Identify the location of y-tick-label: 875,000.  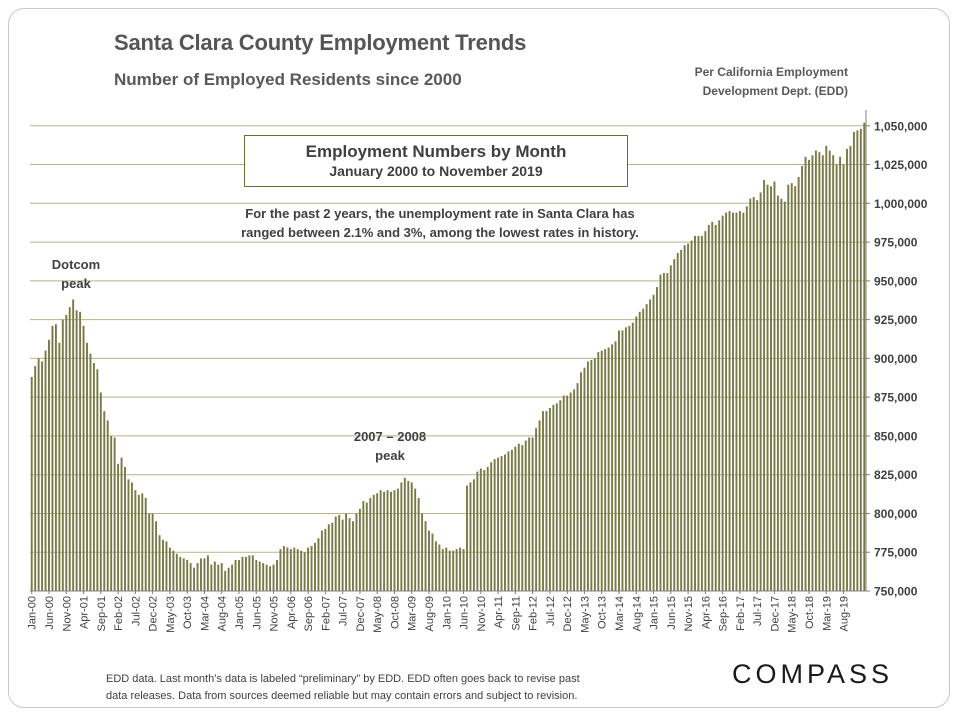
(896, 398).